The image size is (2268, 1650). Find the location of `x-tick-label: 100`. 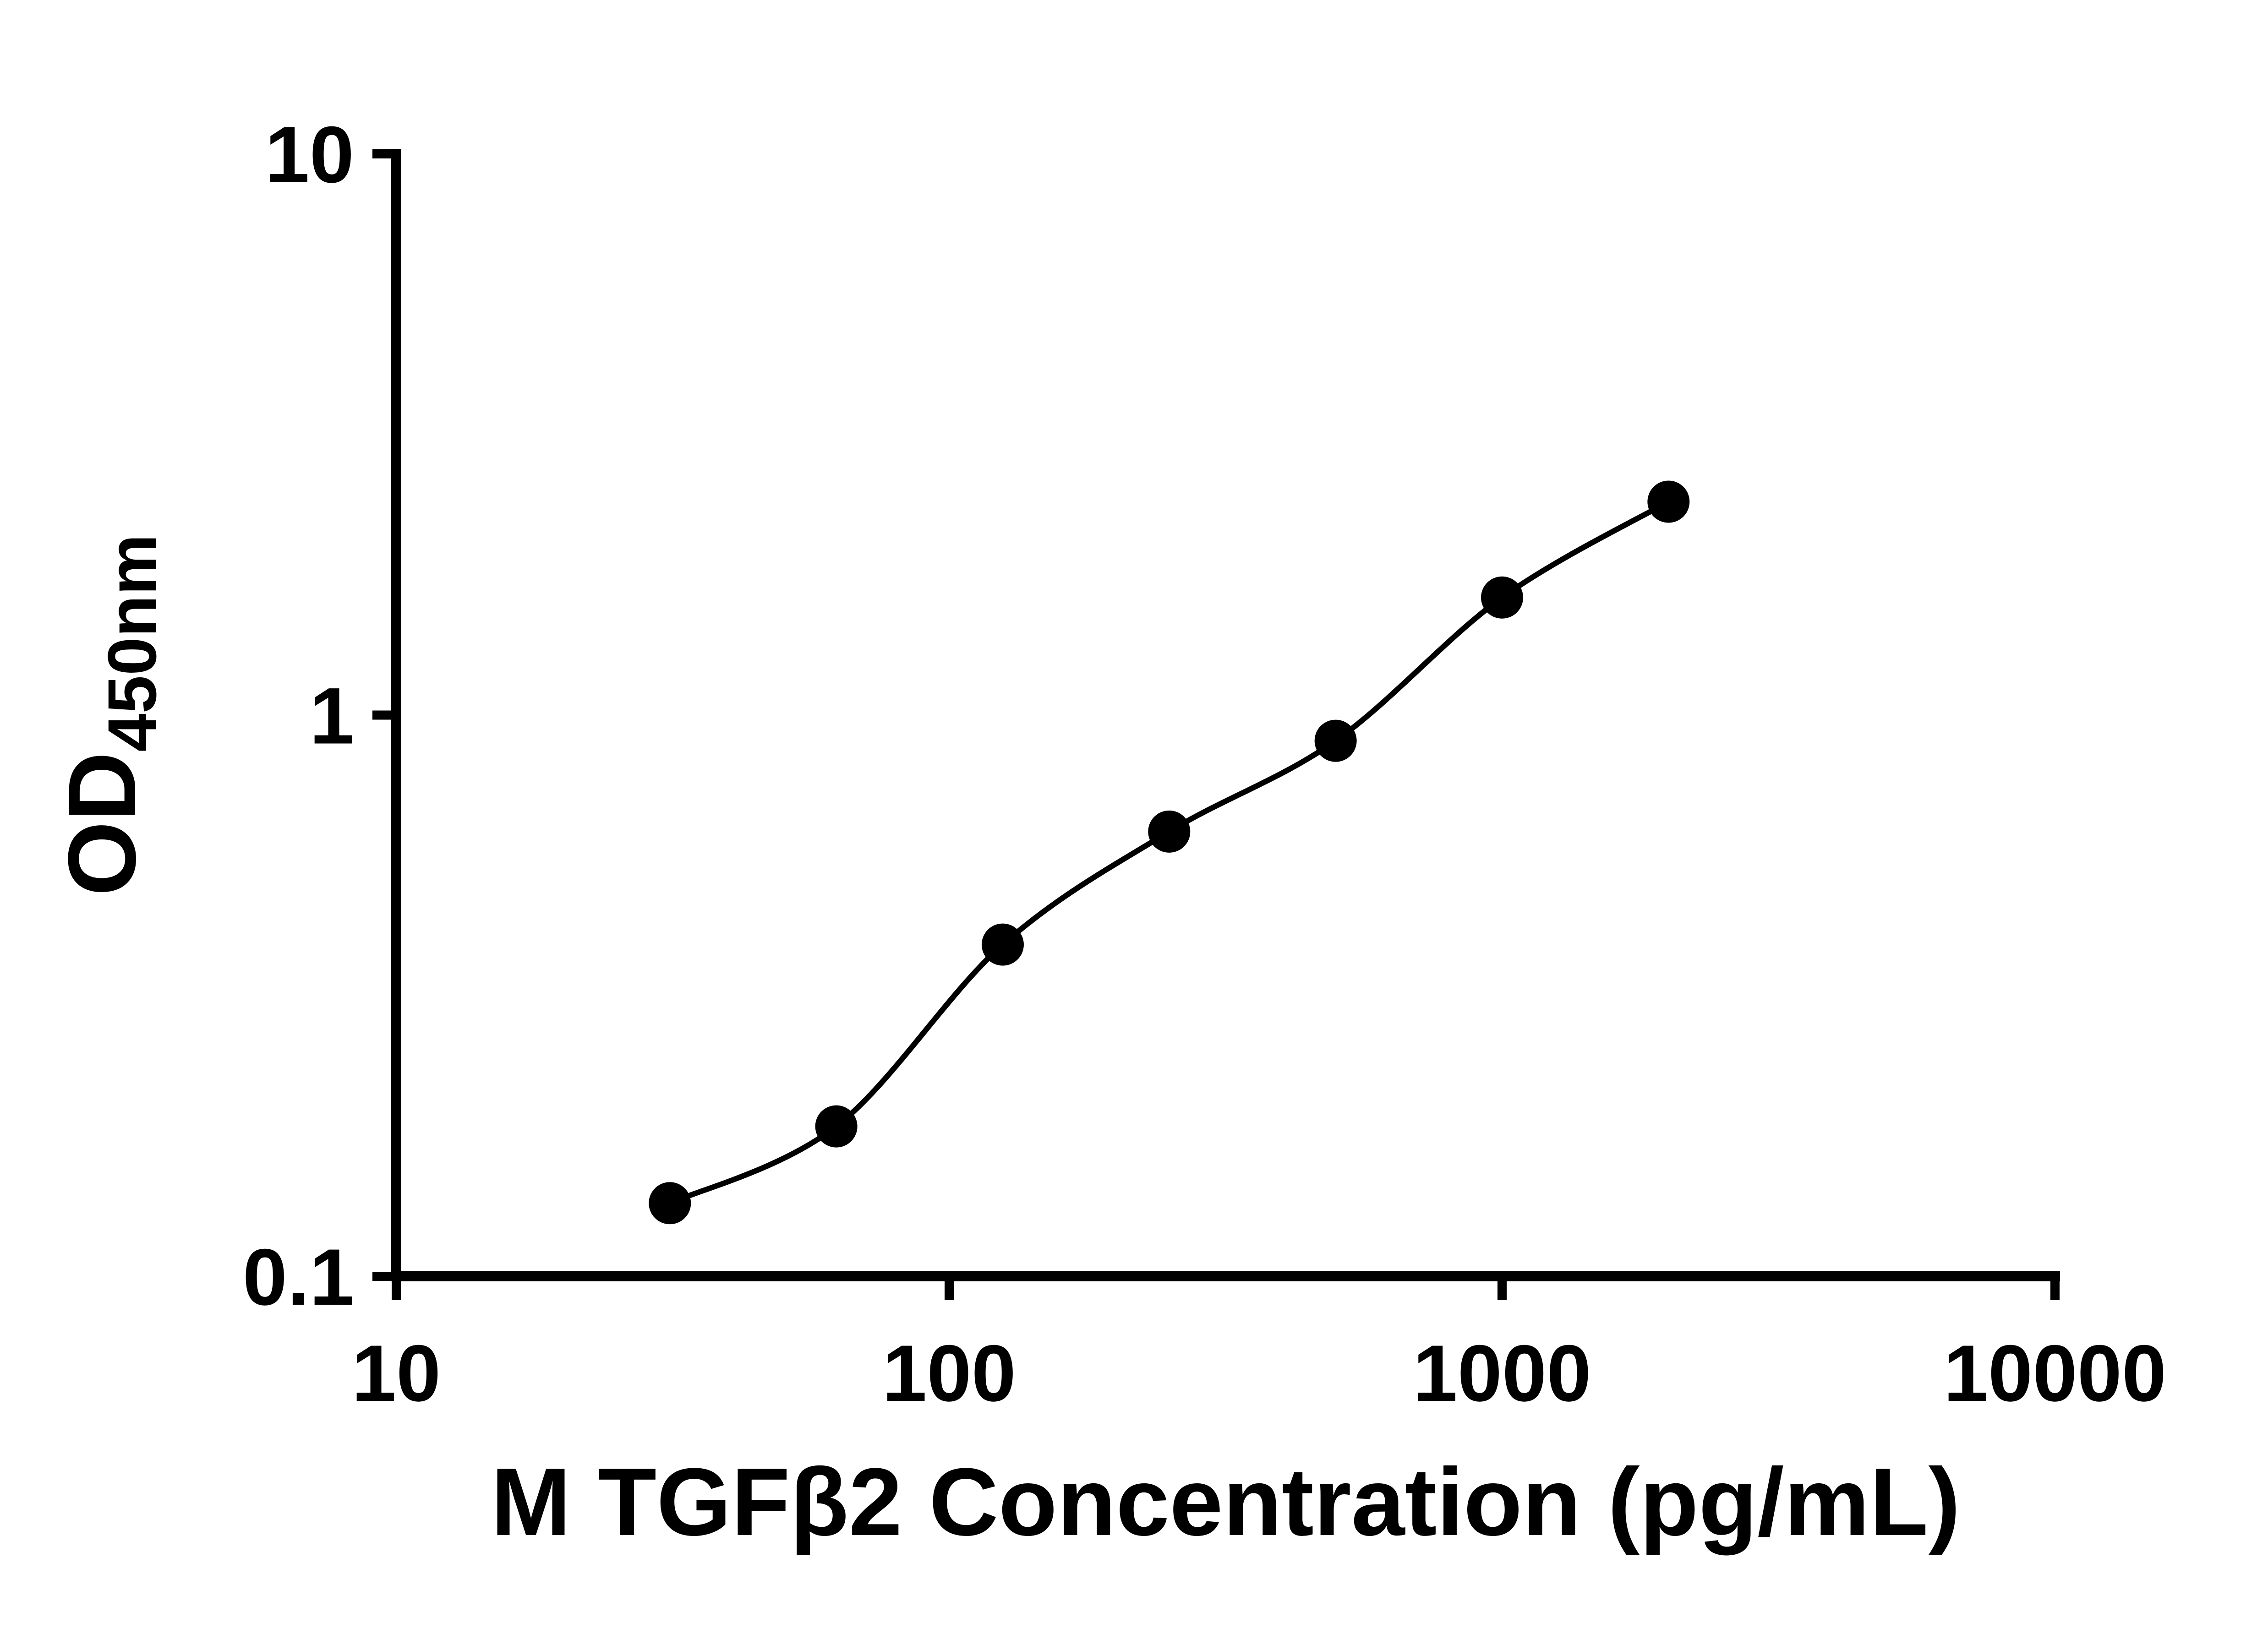

x-tick-label: 100 is located at coordinates (949, 1373).